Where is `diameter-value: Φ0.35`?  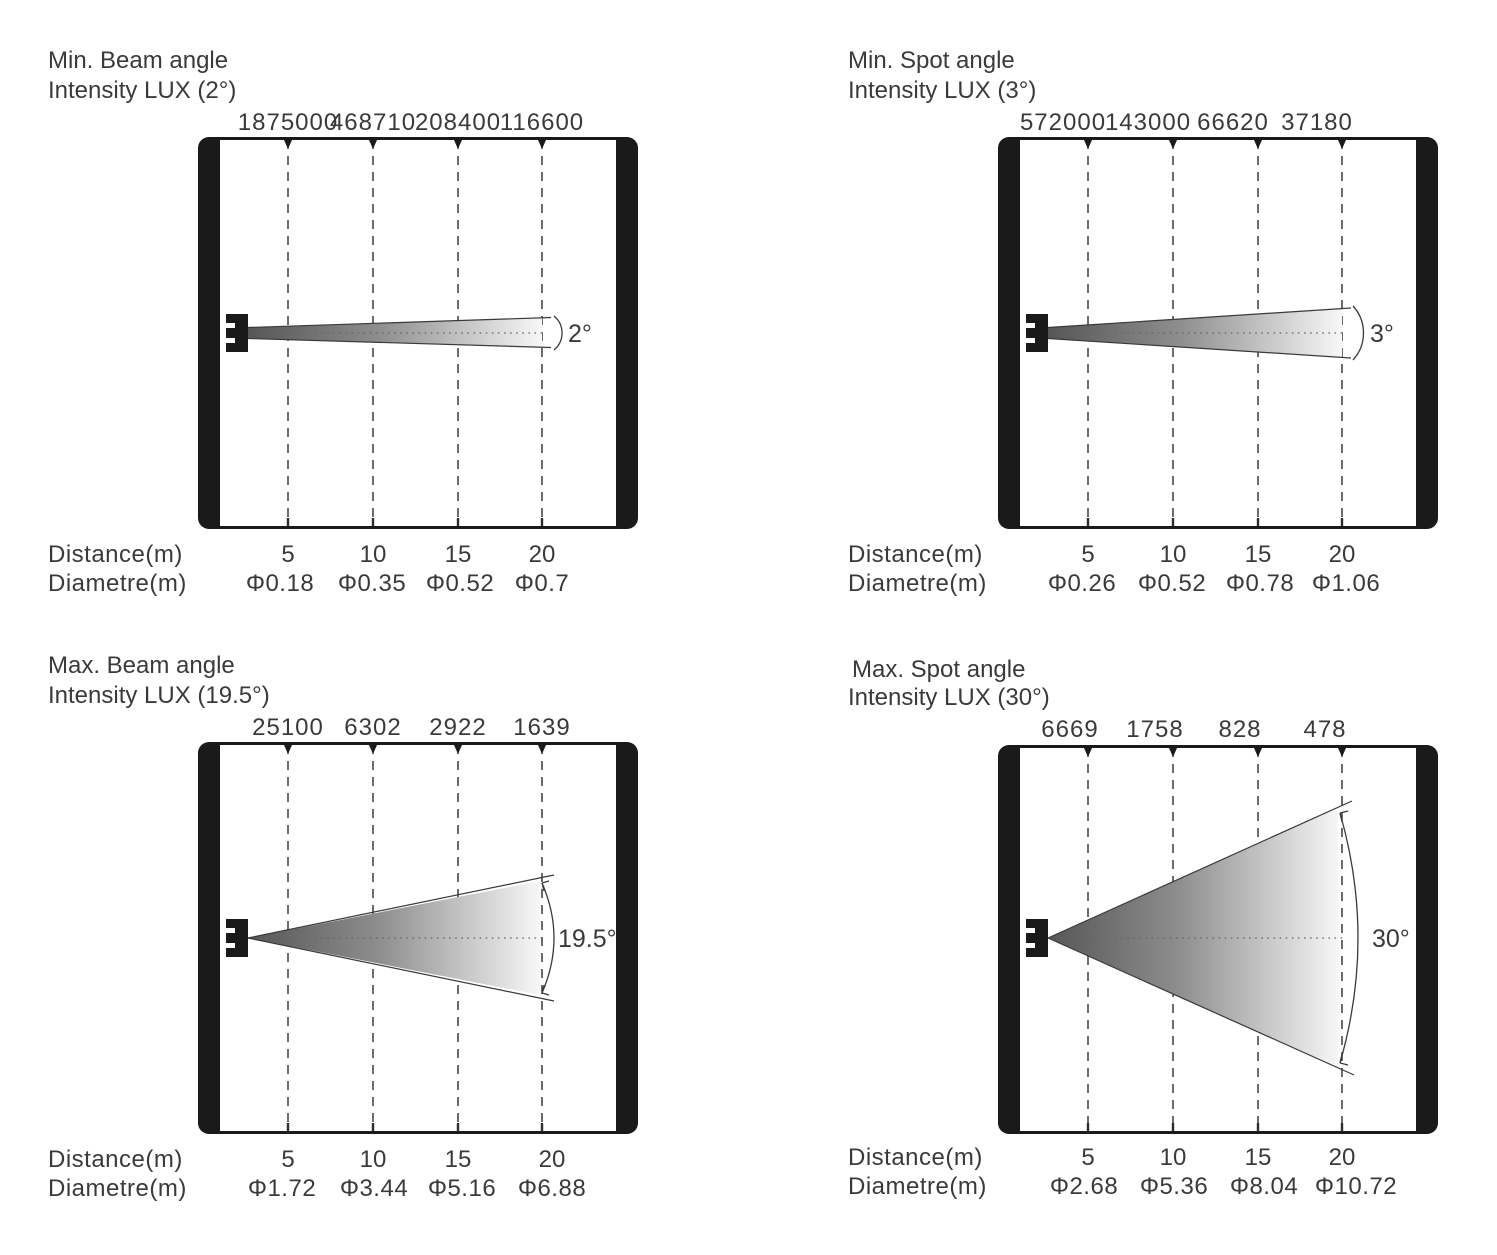 diameter-value: Φ0.35 is located at coordinates (372, 583).